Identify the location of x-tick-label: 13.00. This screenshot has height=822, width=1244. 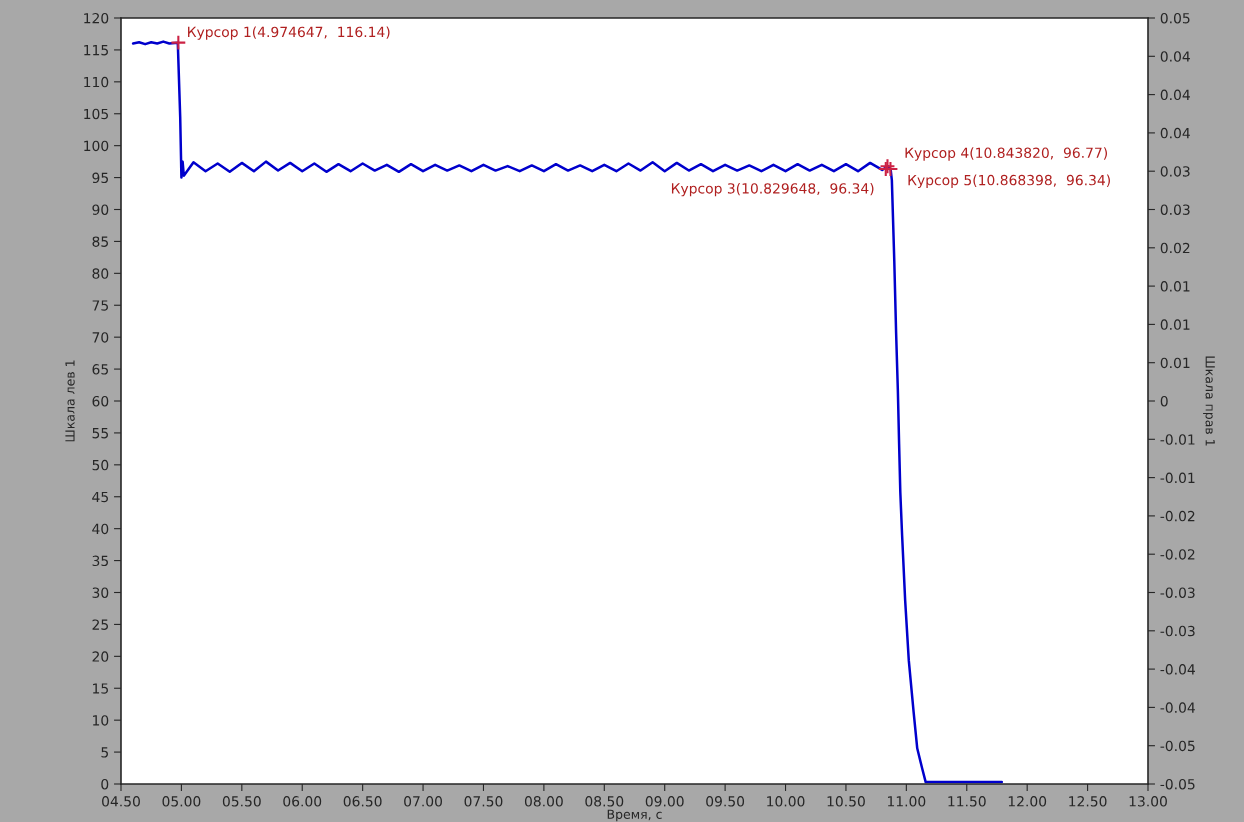
(1148, 801).